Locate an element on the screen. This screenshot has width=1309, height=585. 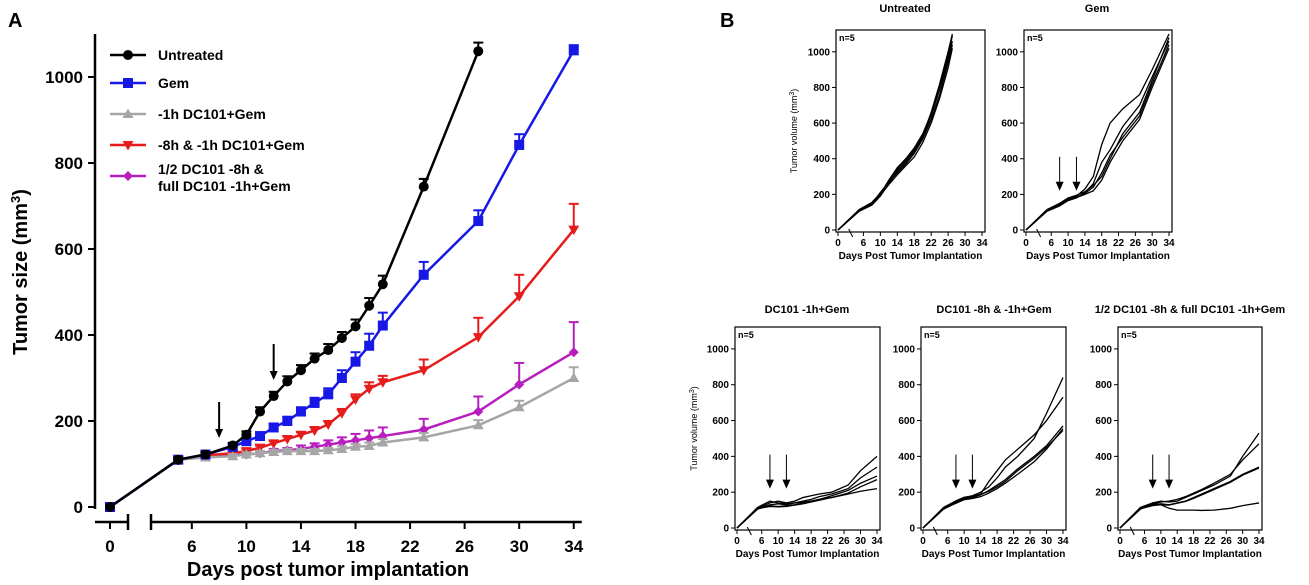
y-axis-title: Tumor size (mm3) is located at coordinates (20, 272).